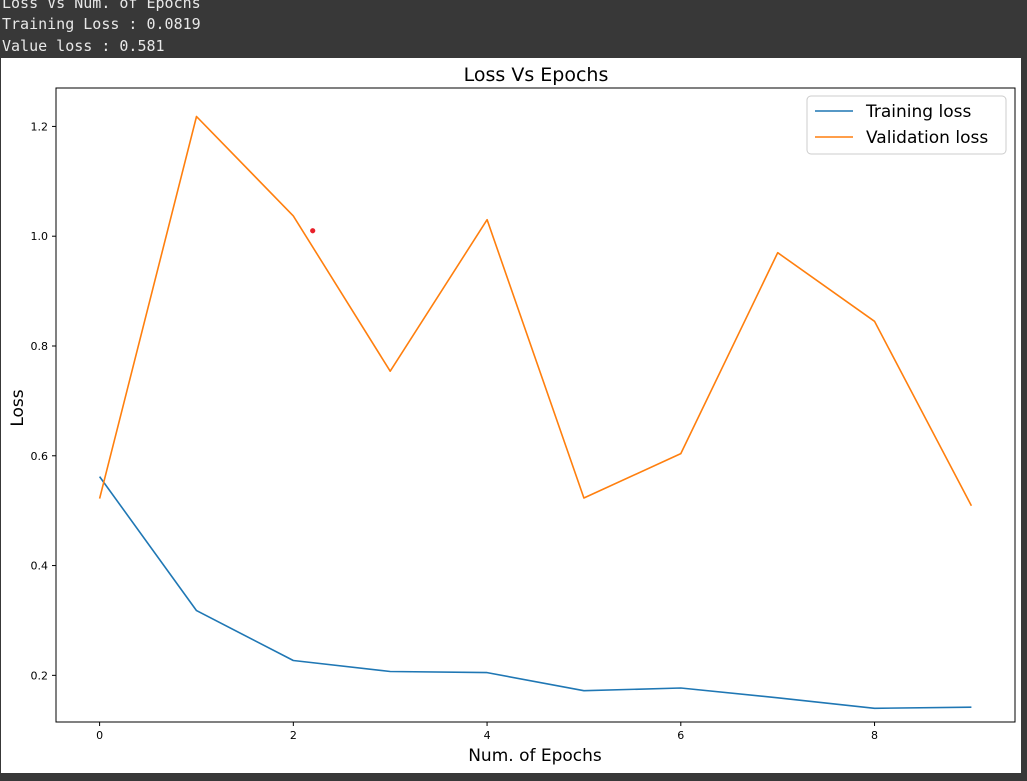 Image resolution: width=1027 pixels, height=781 pixels. What do you see at coordinates (536, 75) in the screenshot?
I see `chart-title: Loss Vs Epochs` at bounding box center [536, 75].